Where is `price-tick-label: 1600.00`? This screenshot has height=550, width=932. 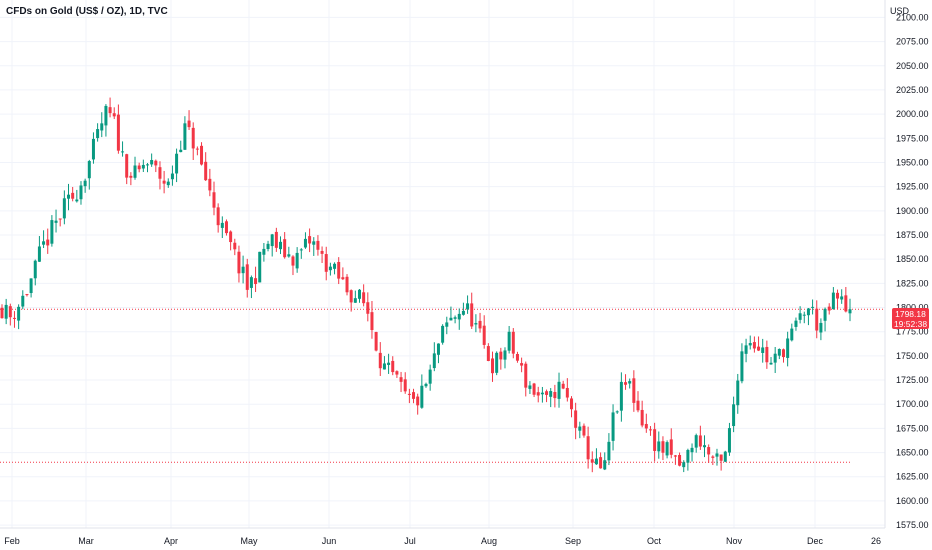 price-tick-label: 1600.00 is located at coordinates (912, 501).